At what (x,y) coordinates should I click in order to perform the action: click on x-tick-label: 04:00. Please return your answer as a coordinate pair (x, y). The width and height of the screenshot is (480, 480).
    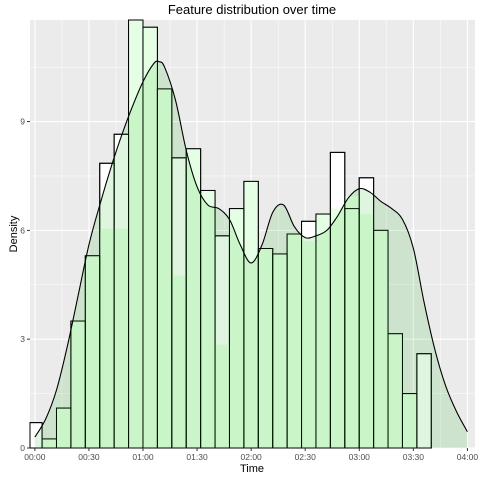
    Looking at the image, I should click on (468, 457).